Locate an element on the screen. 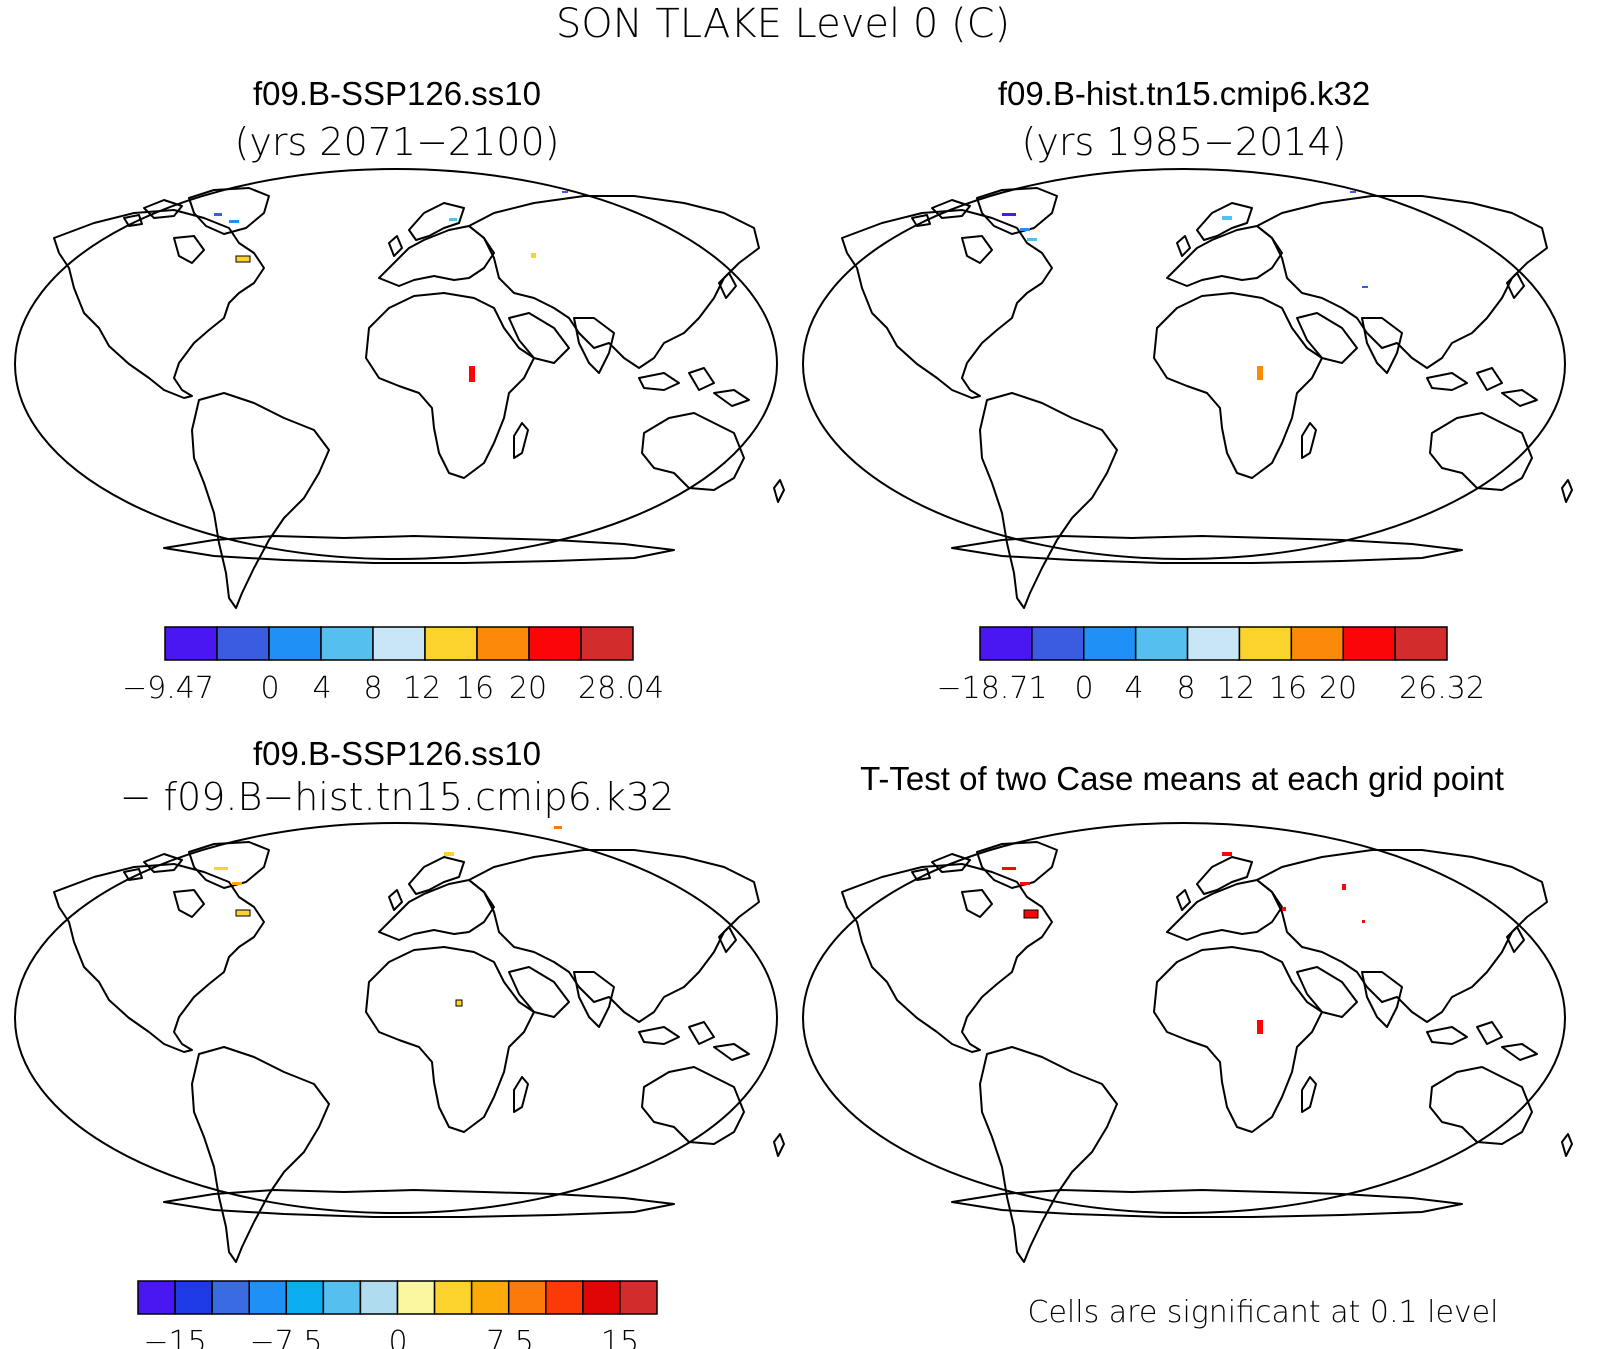 The image size is (1606, 1349). colorbar-tick-label: −7.5 is located at coordinates (286, 1337).